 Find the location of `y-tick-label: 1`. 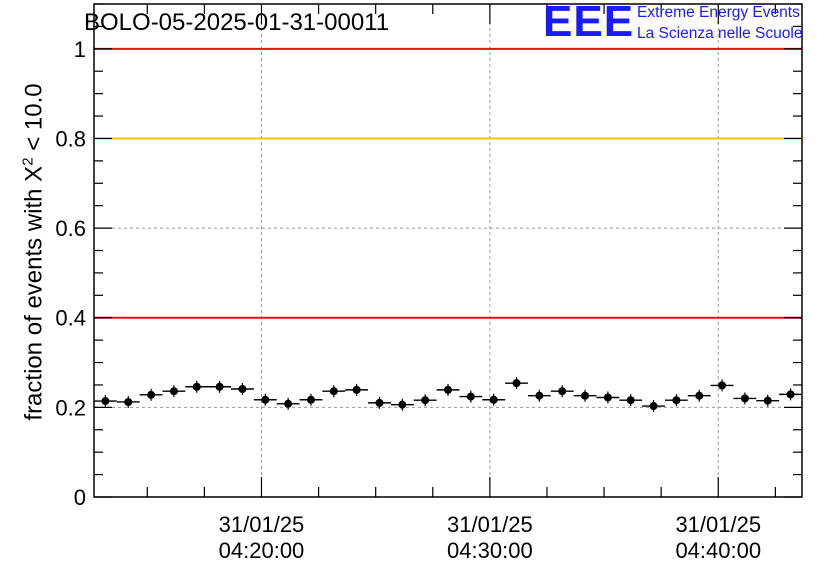

y-tick-label: 1 is located at coordinates (80, 49).